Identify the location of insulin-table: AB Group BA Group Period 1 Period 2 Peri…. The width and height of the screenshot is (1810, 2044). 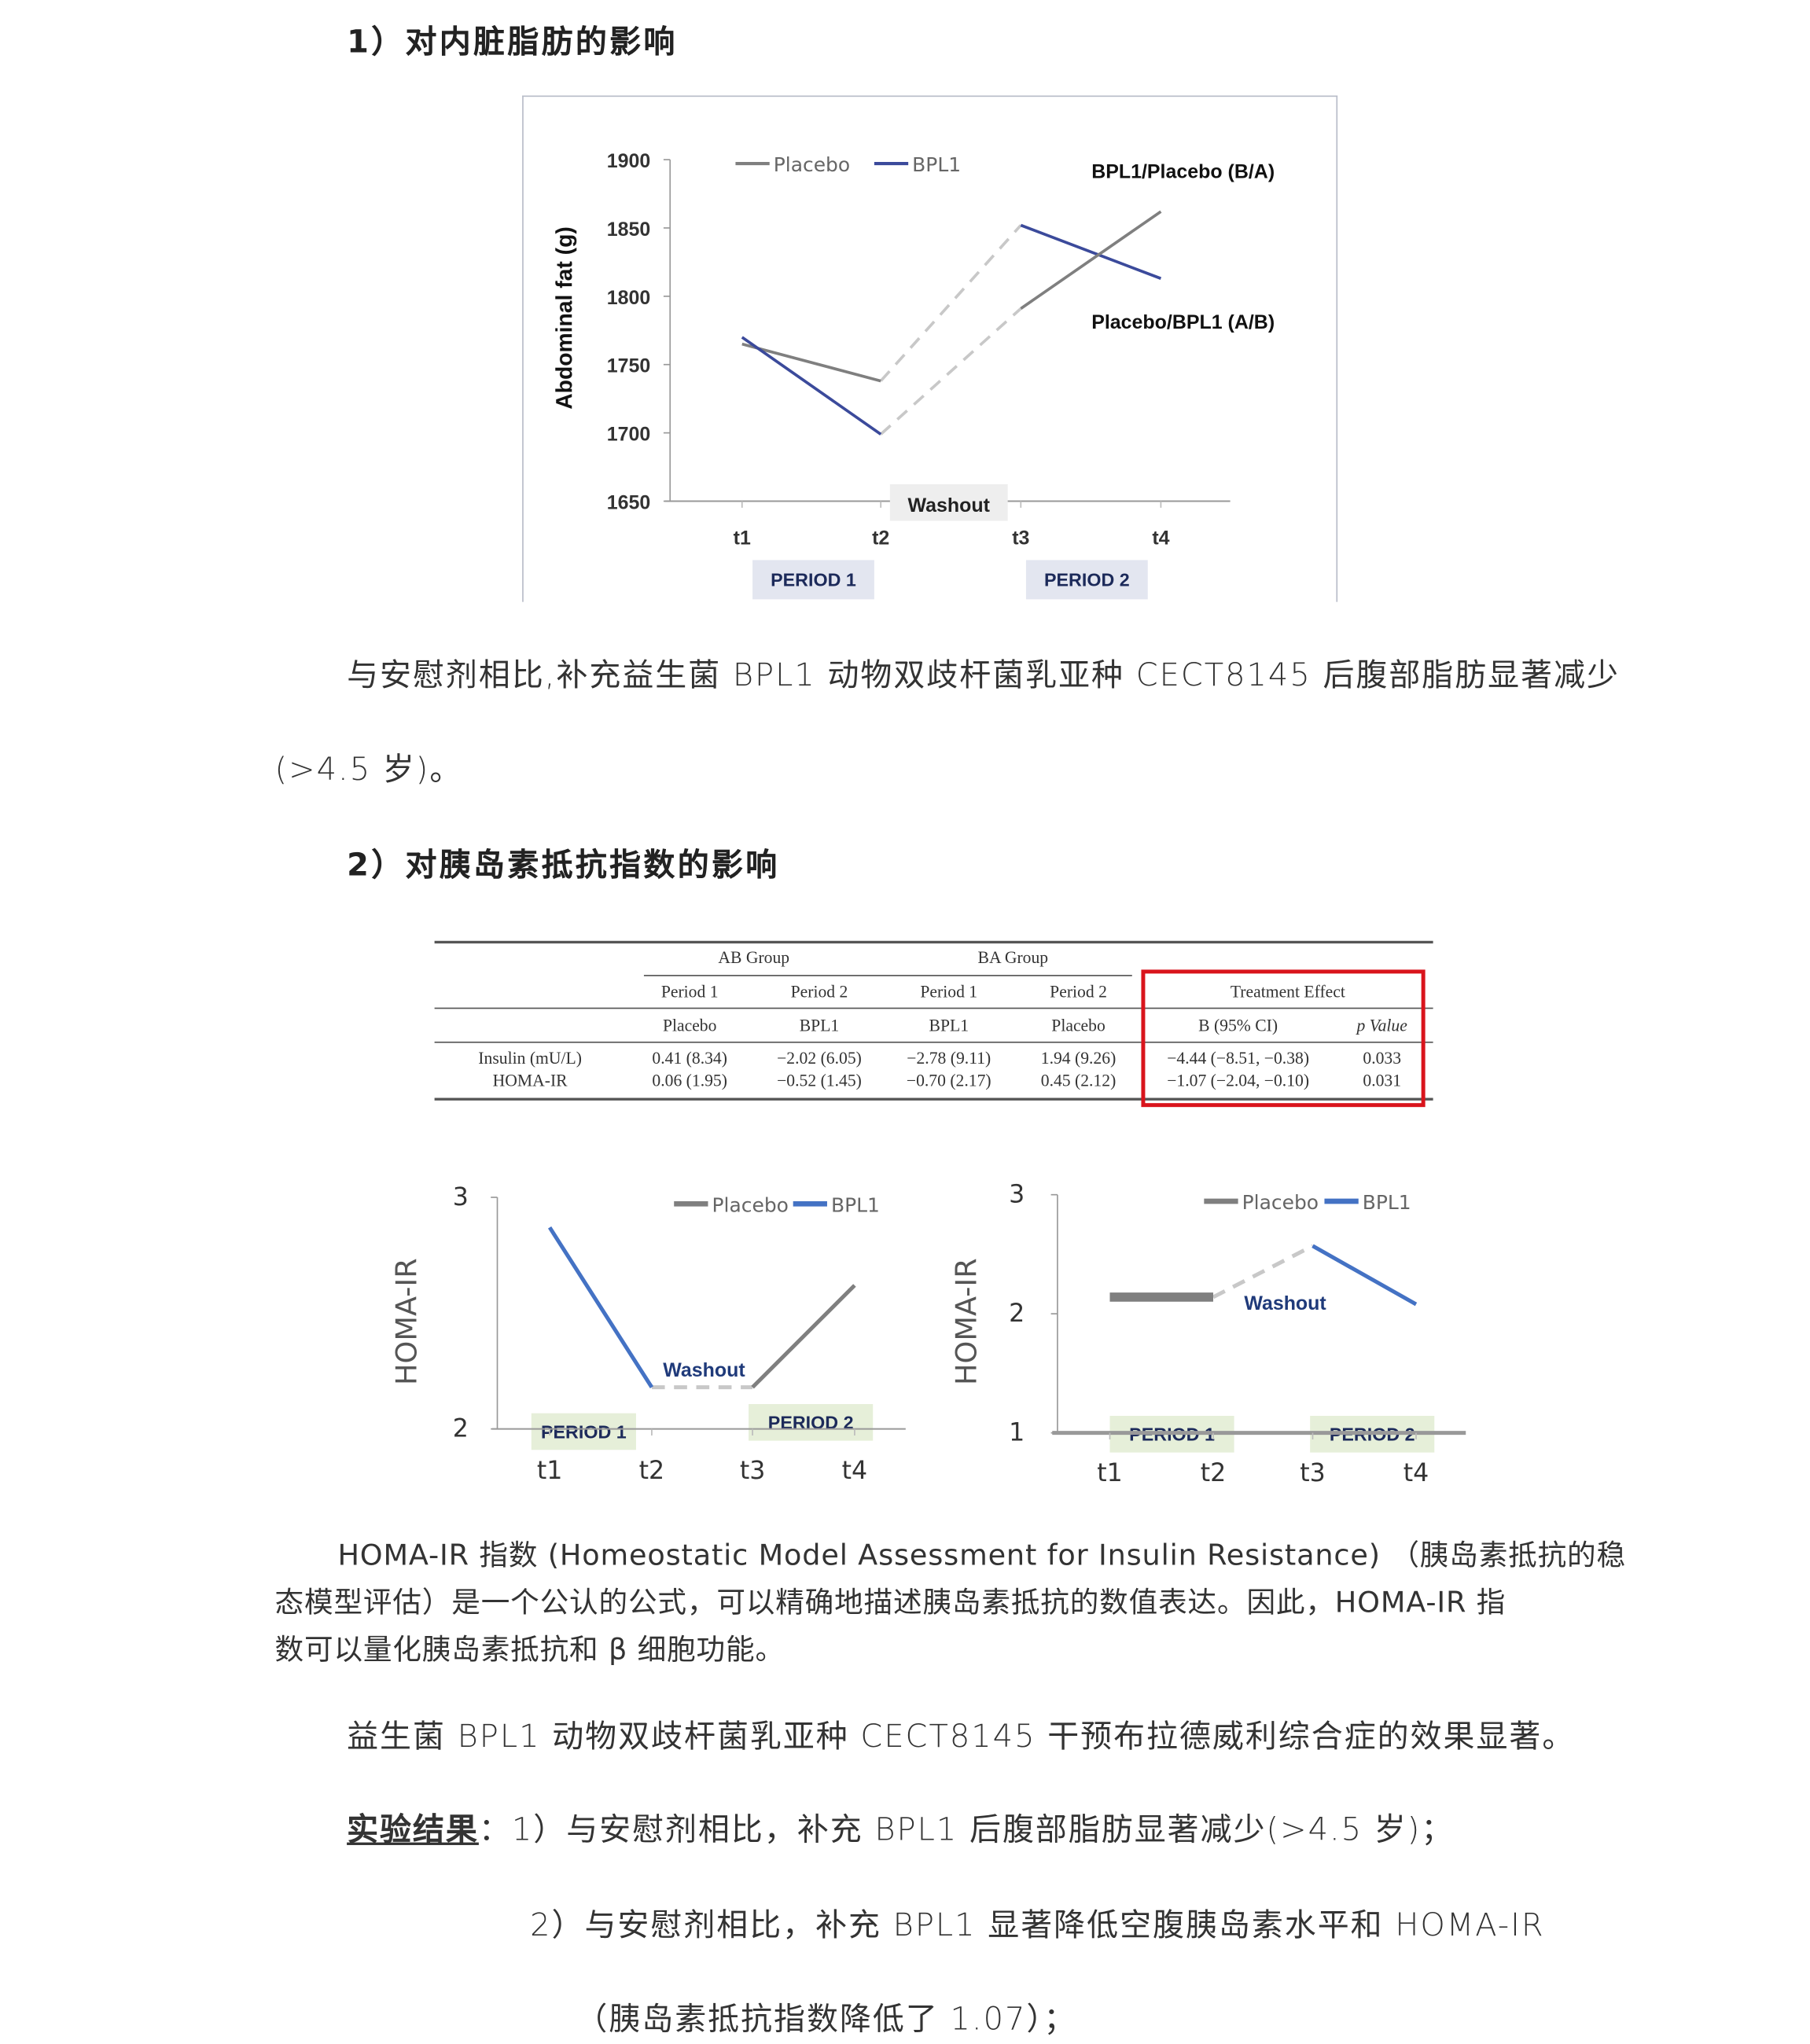
(934, 1023).